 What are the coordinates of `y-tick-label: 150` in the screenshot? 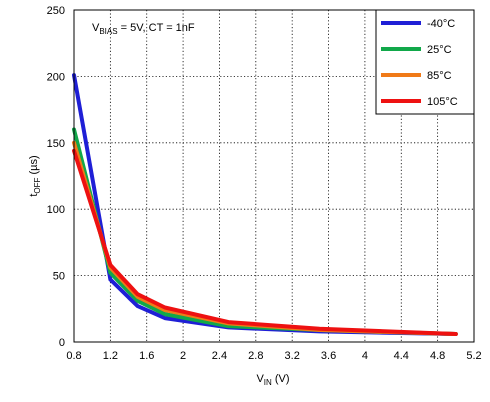 It's located at (56, 144).